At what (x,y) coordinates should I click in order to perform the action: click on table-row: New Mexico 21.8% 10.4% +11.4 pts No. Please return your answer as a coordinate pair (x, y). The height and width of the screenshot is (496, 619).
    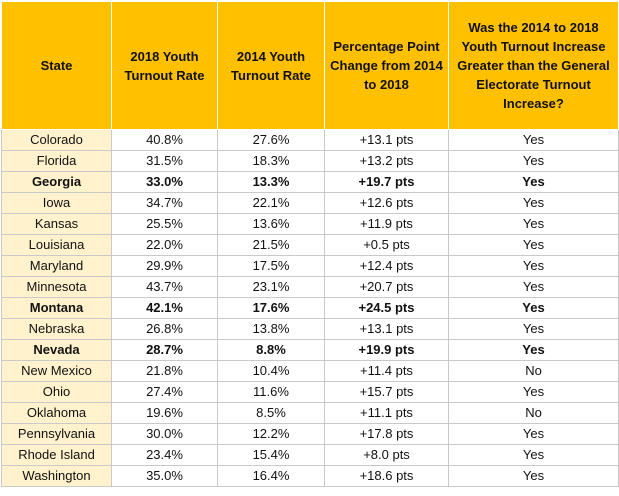
    Looking at the image, I should click on (310, 371).